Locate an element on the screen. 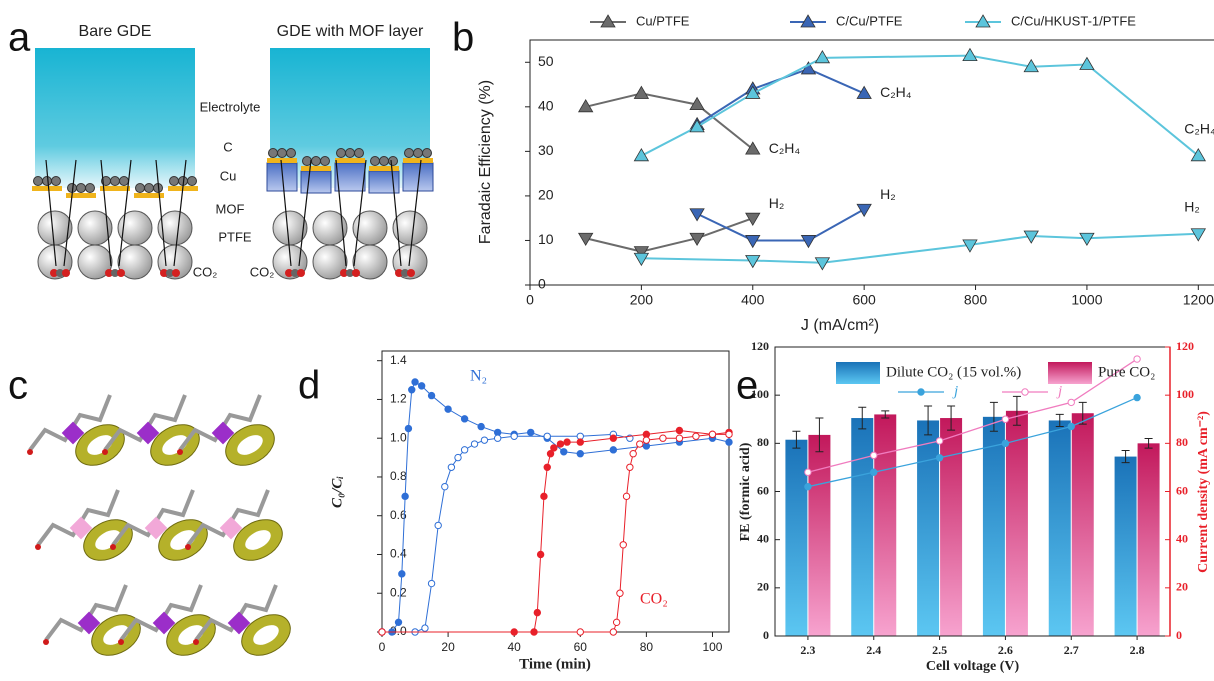  y-tick-label: 10 is located at coordinates (546, 239).